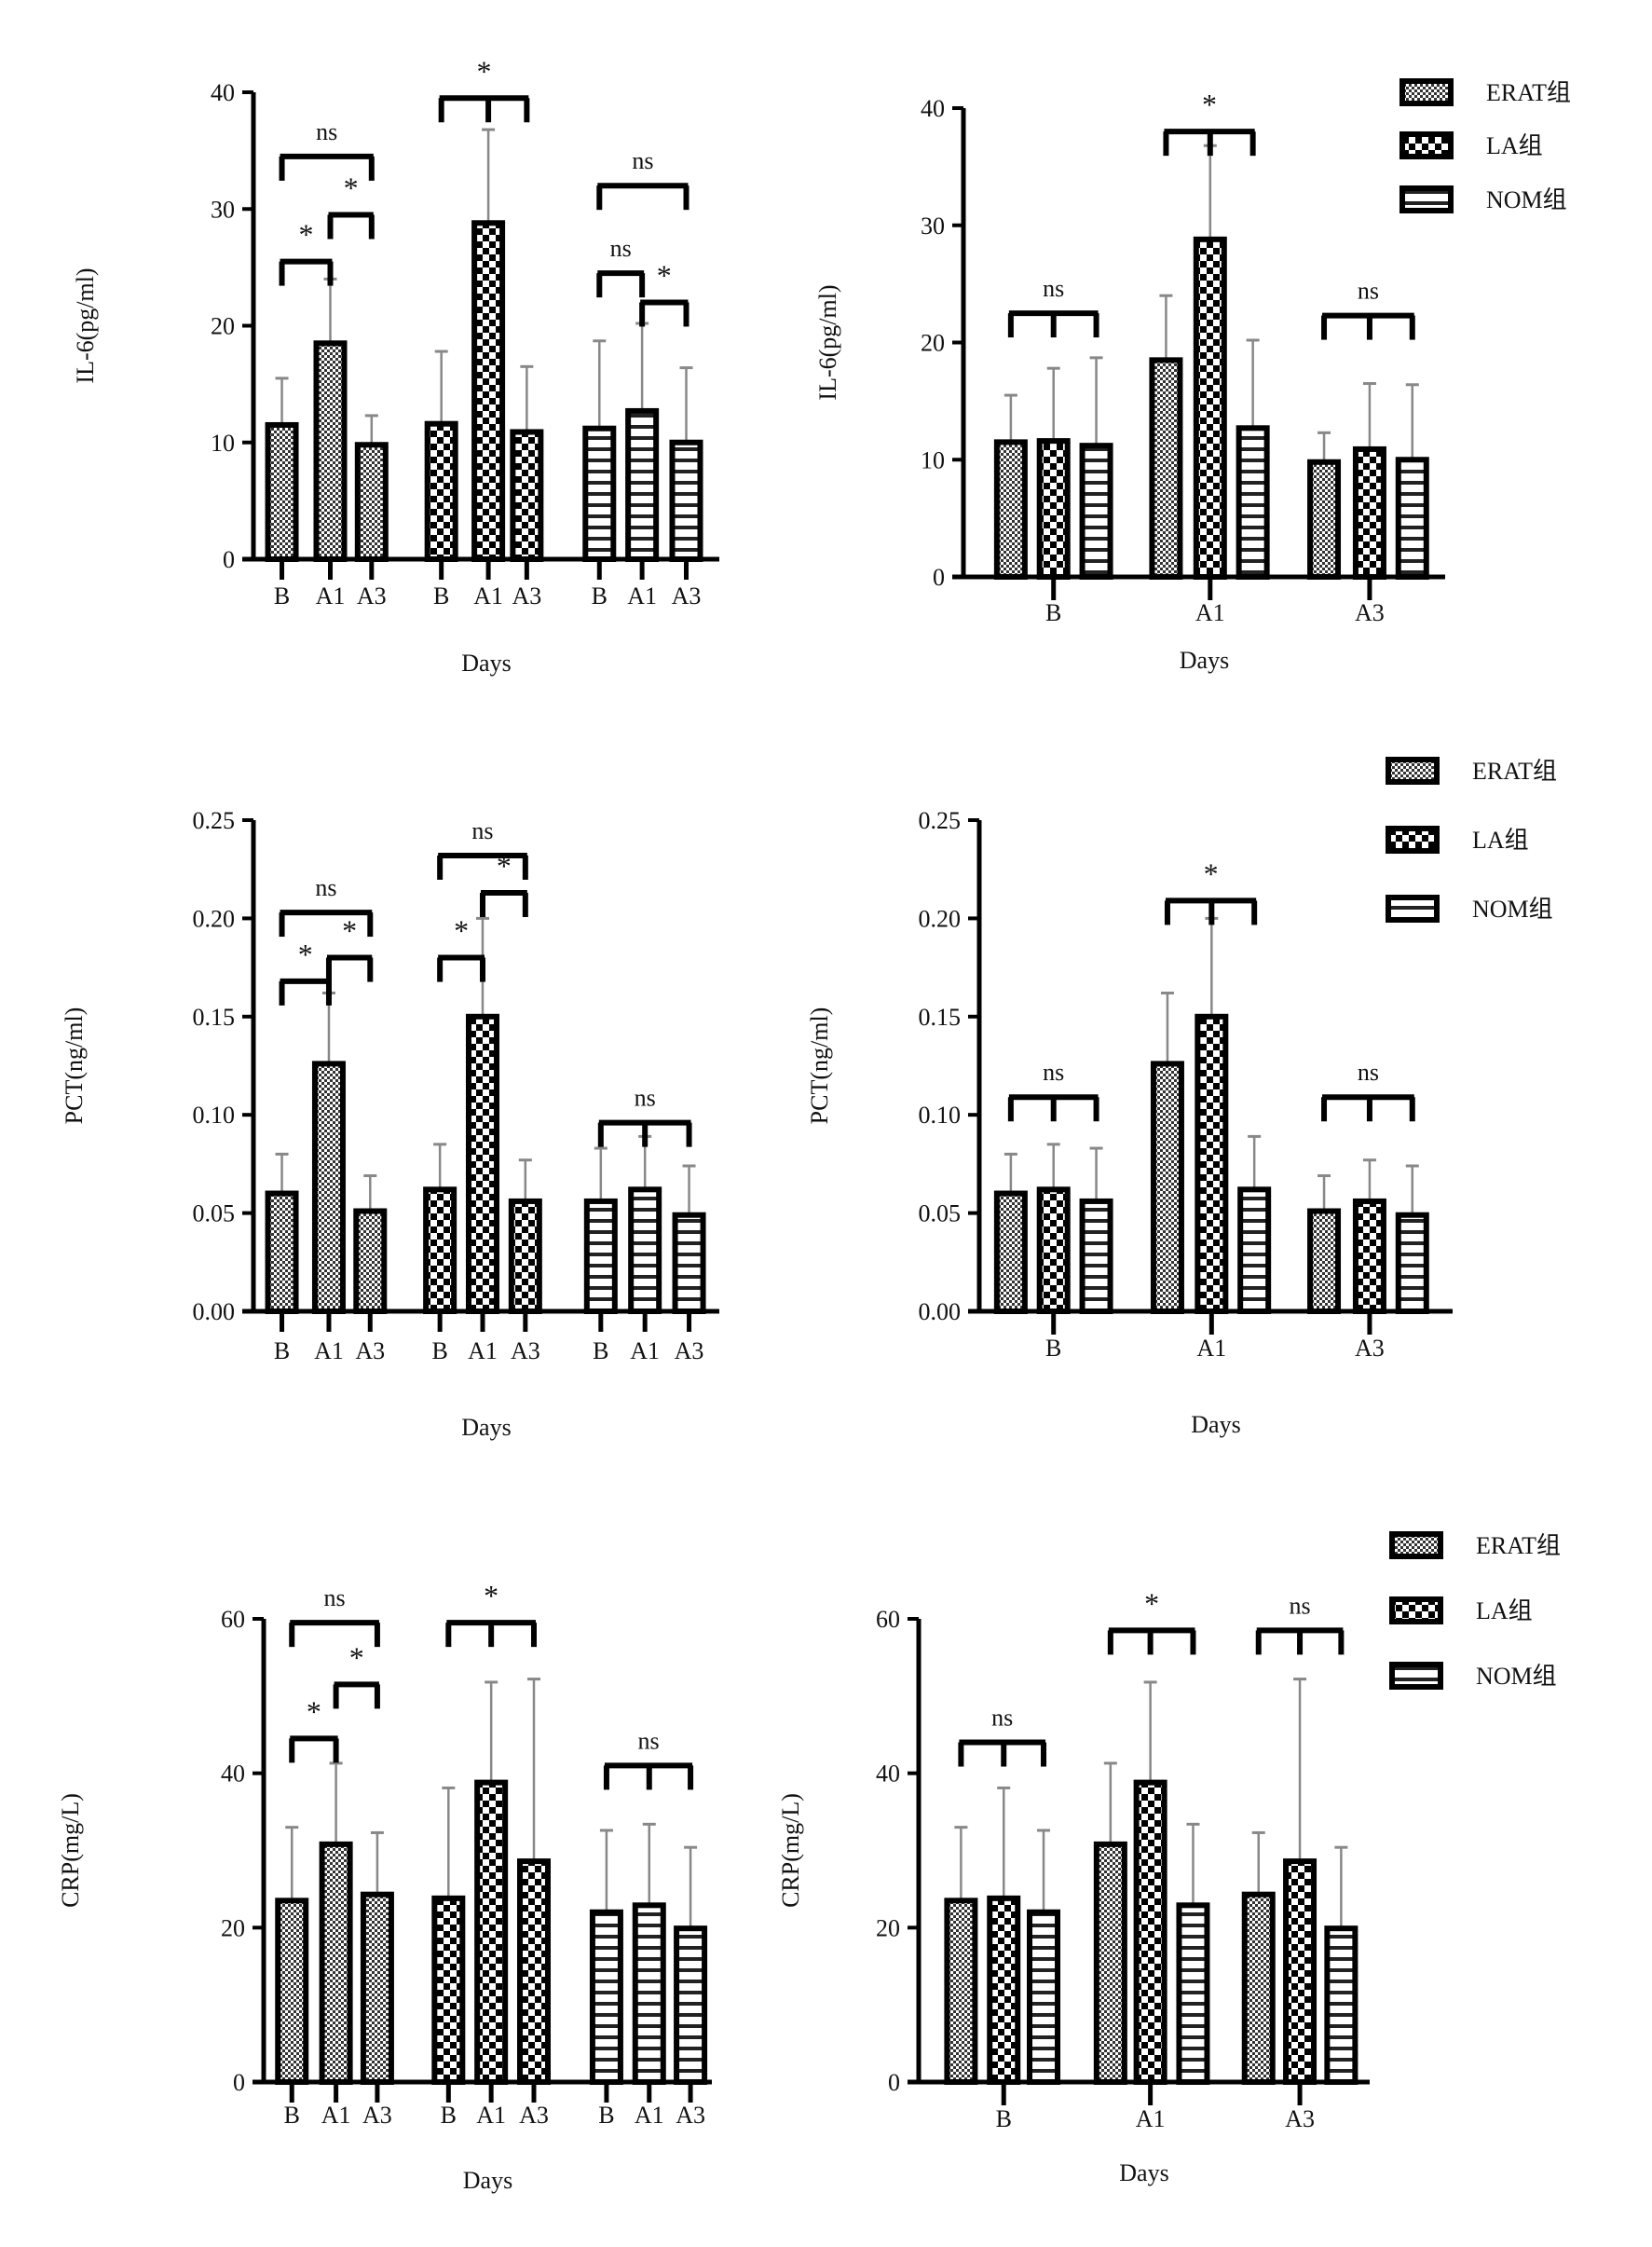  Describe the element at coordinates (933, 459) in the screenshot. I see `y-tick-label: 10` at that location.